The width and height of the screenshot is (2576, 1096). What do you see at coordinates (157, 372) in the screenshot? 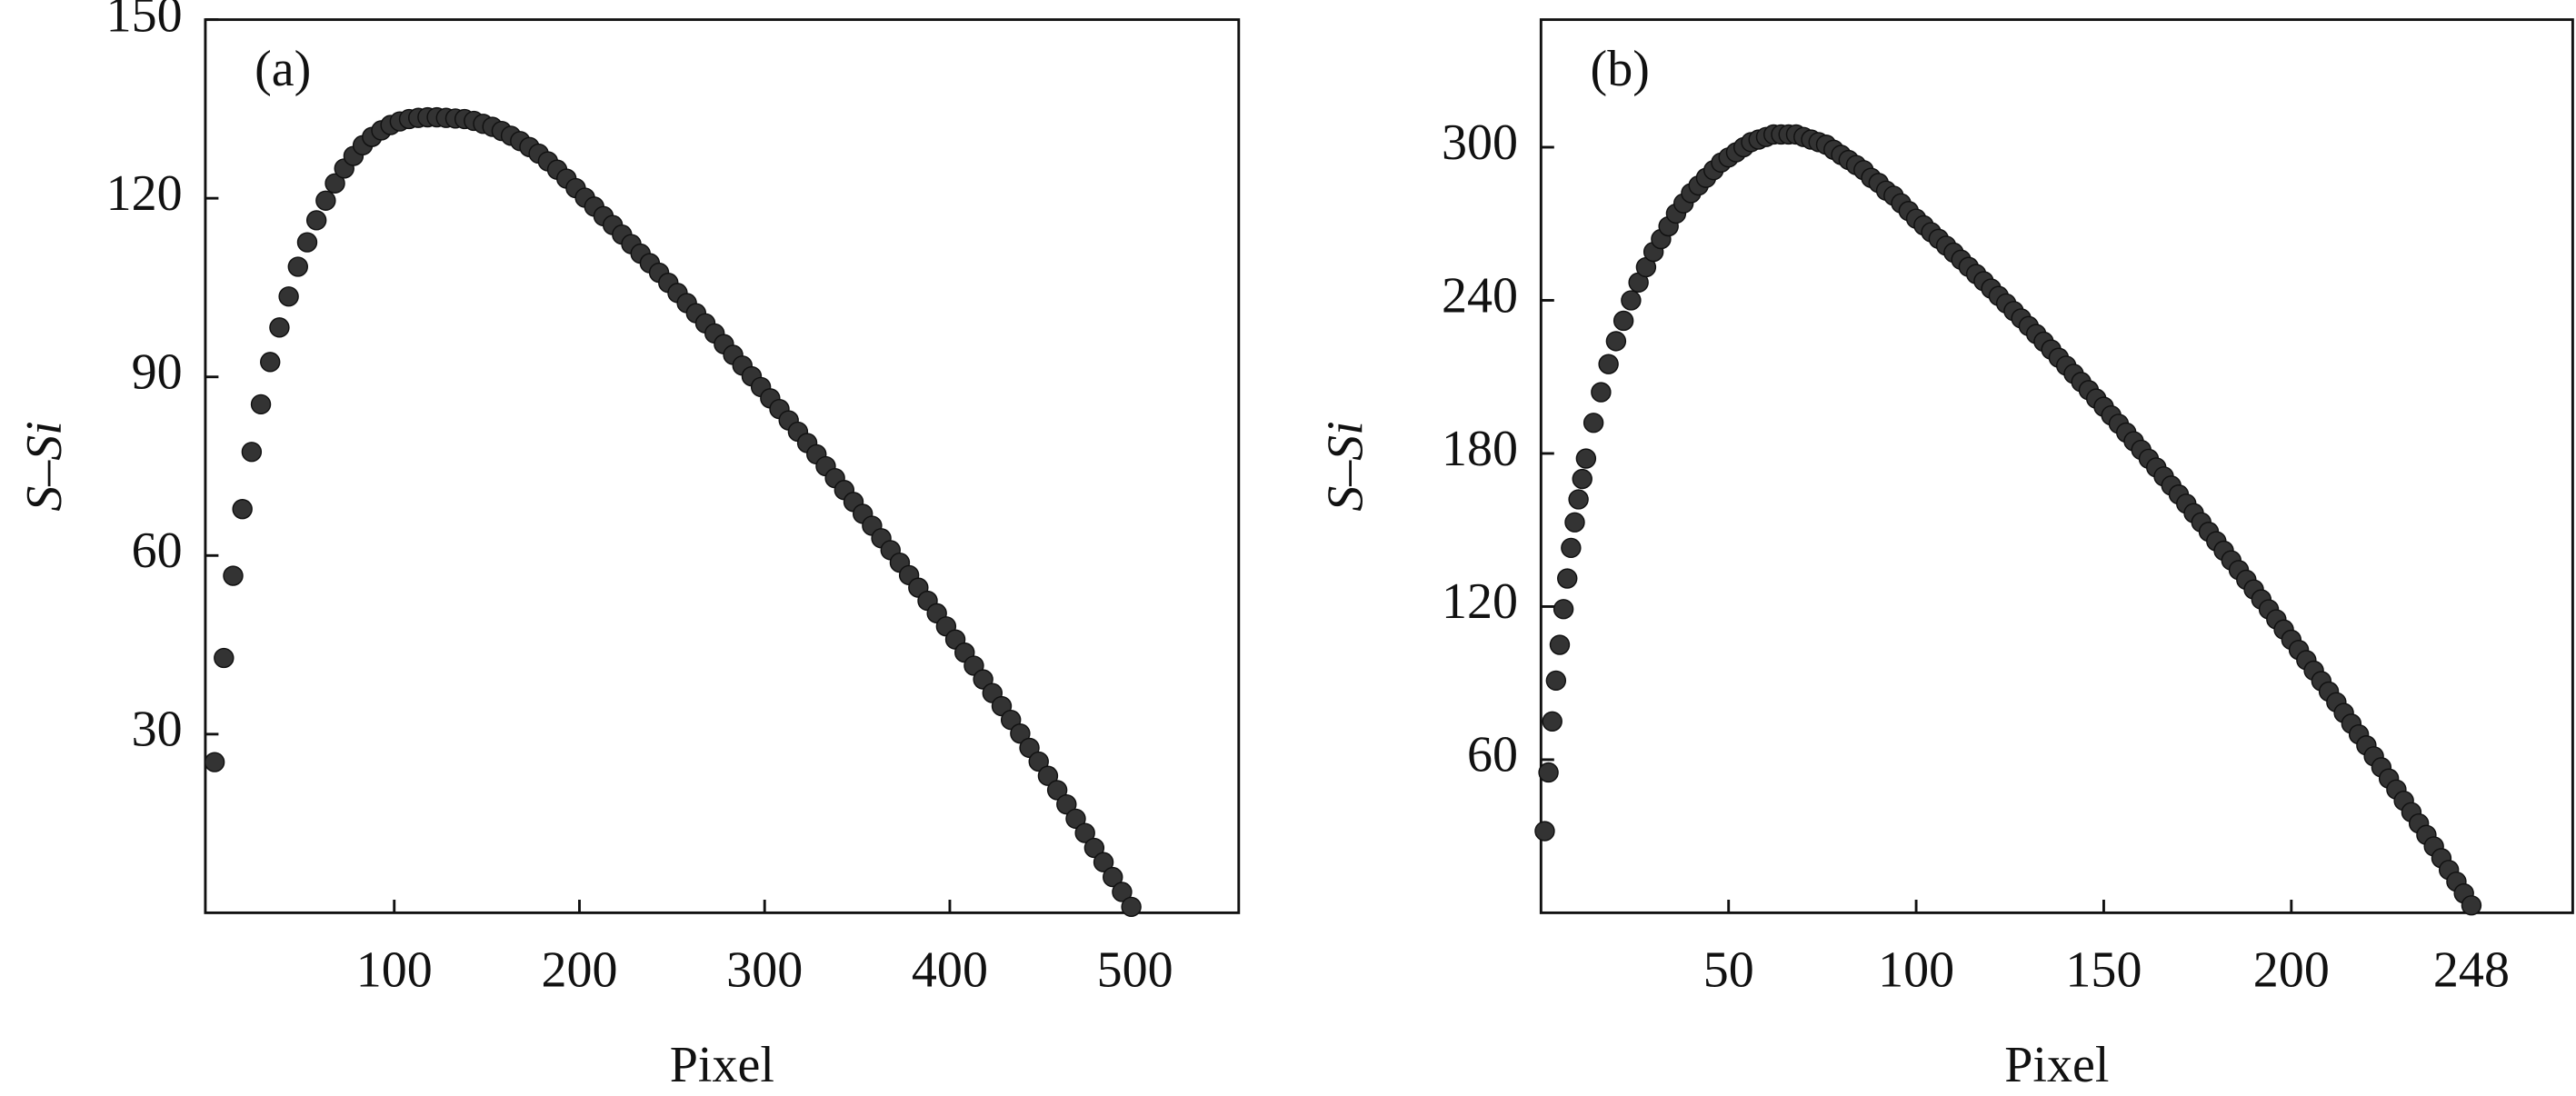
I see `y-tick-label: 90` at bounding box center [157, 372].